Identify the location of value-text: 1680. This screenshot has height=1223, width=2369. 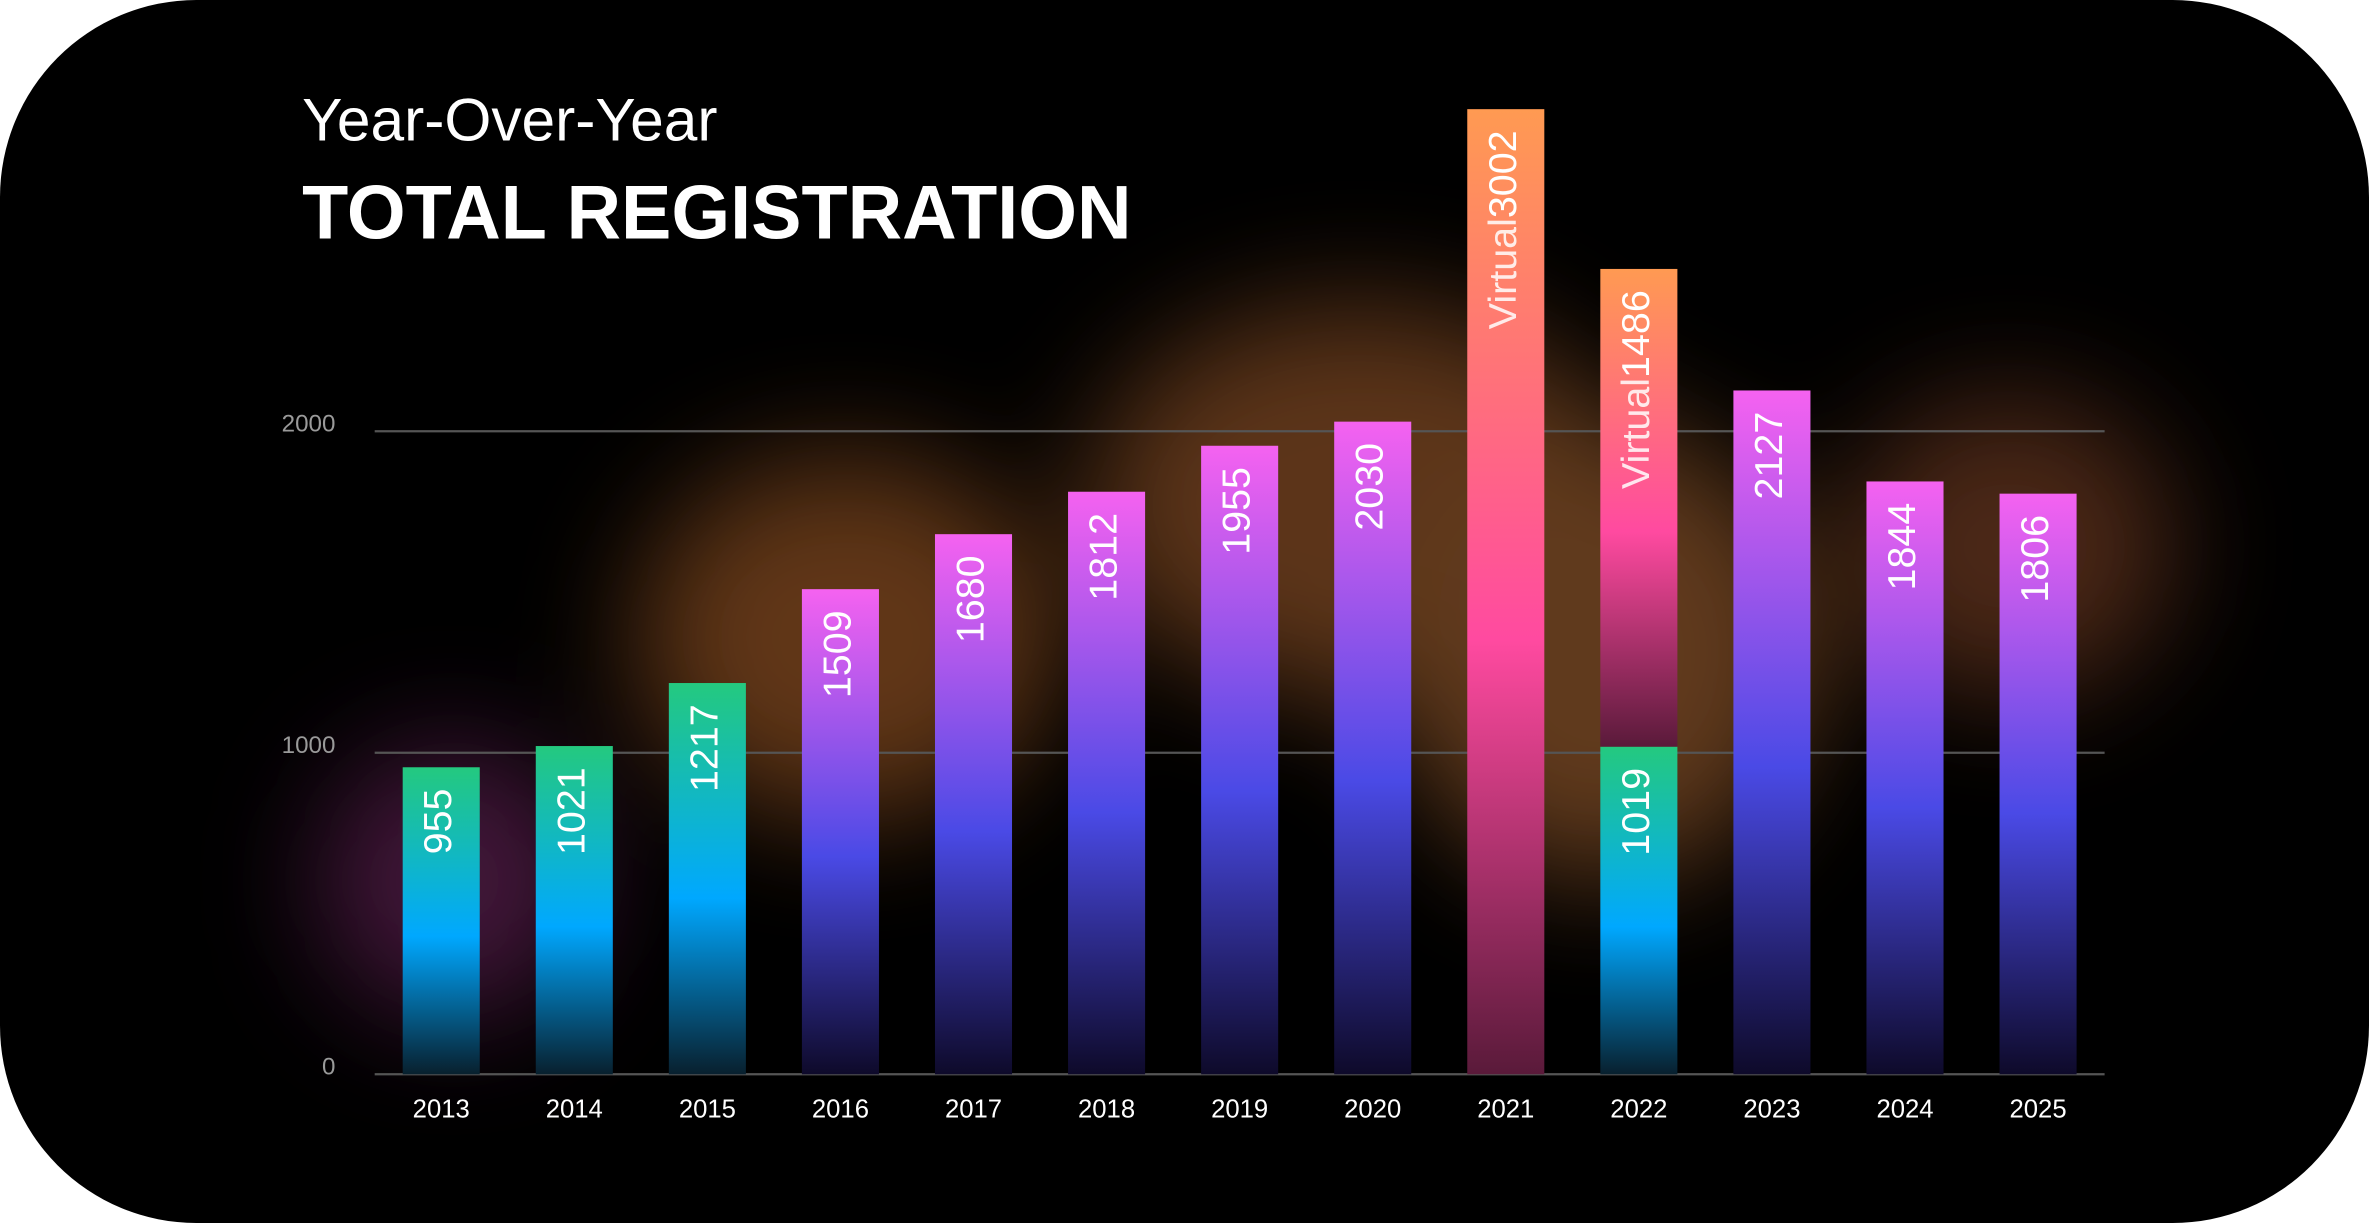
(971, 599).